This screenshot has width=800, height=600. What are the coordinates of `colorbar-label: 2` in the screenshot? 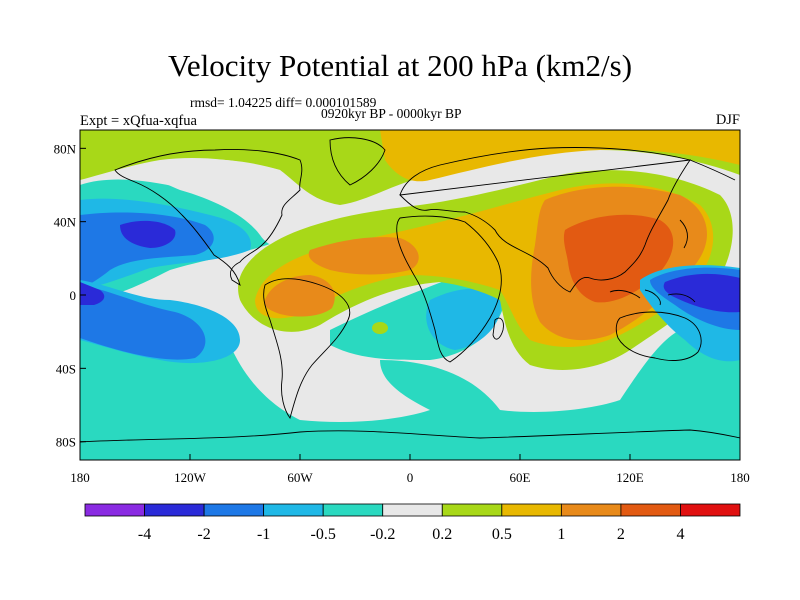 It's located at (621, 534).